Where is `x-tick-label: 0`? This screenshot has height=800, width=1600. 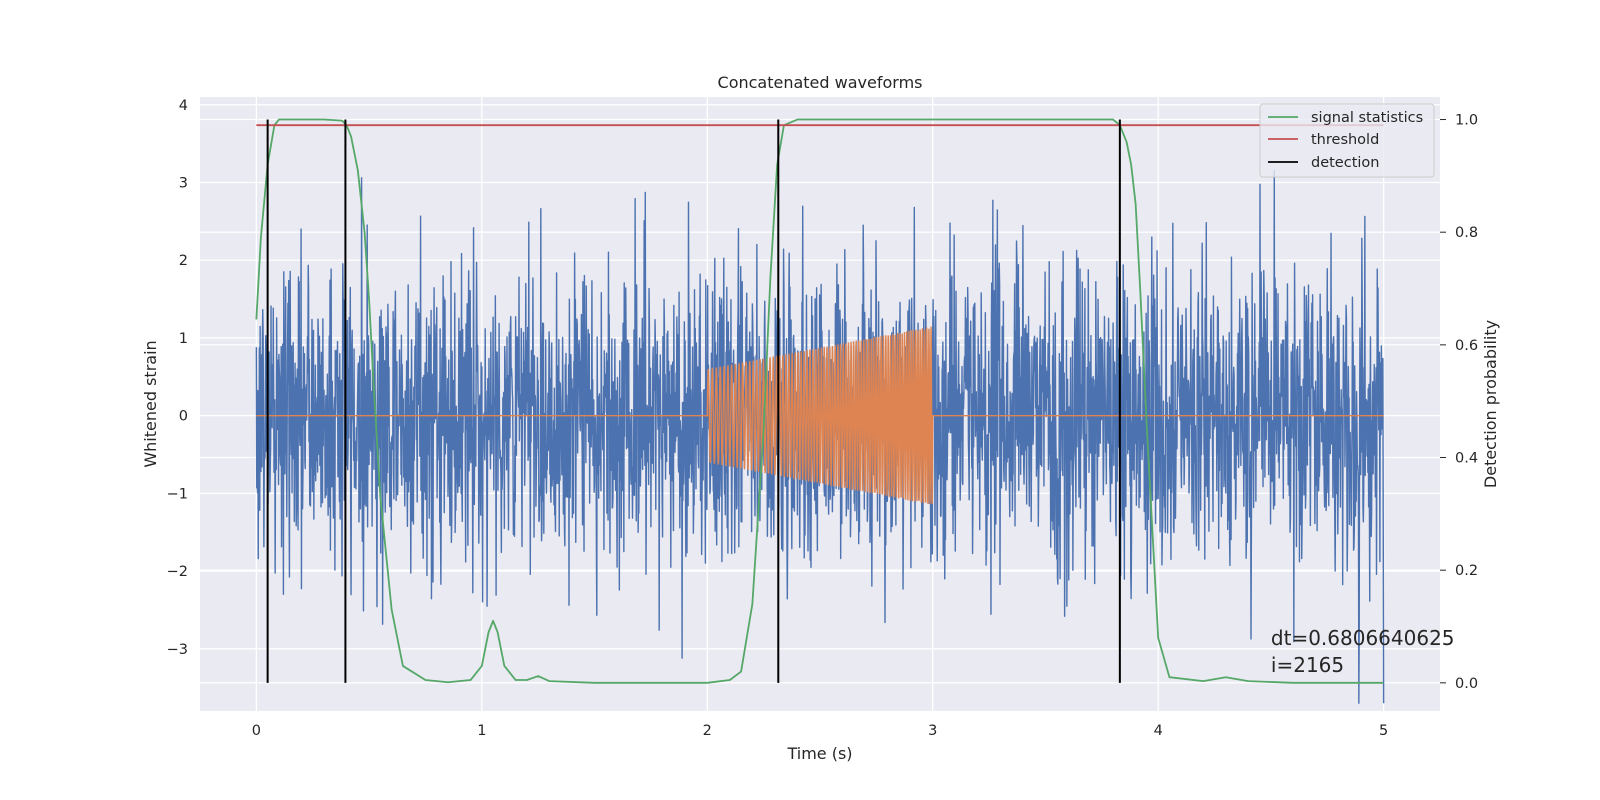
x-tick-label: 0 is located at coordinates (256, 731).